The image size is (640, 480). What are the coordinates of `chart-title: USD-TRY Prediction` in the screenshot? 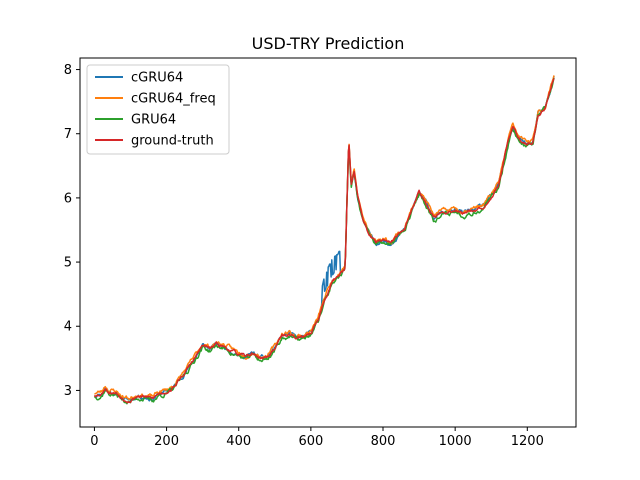 It's located at (328, 43).